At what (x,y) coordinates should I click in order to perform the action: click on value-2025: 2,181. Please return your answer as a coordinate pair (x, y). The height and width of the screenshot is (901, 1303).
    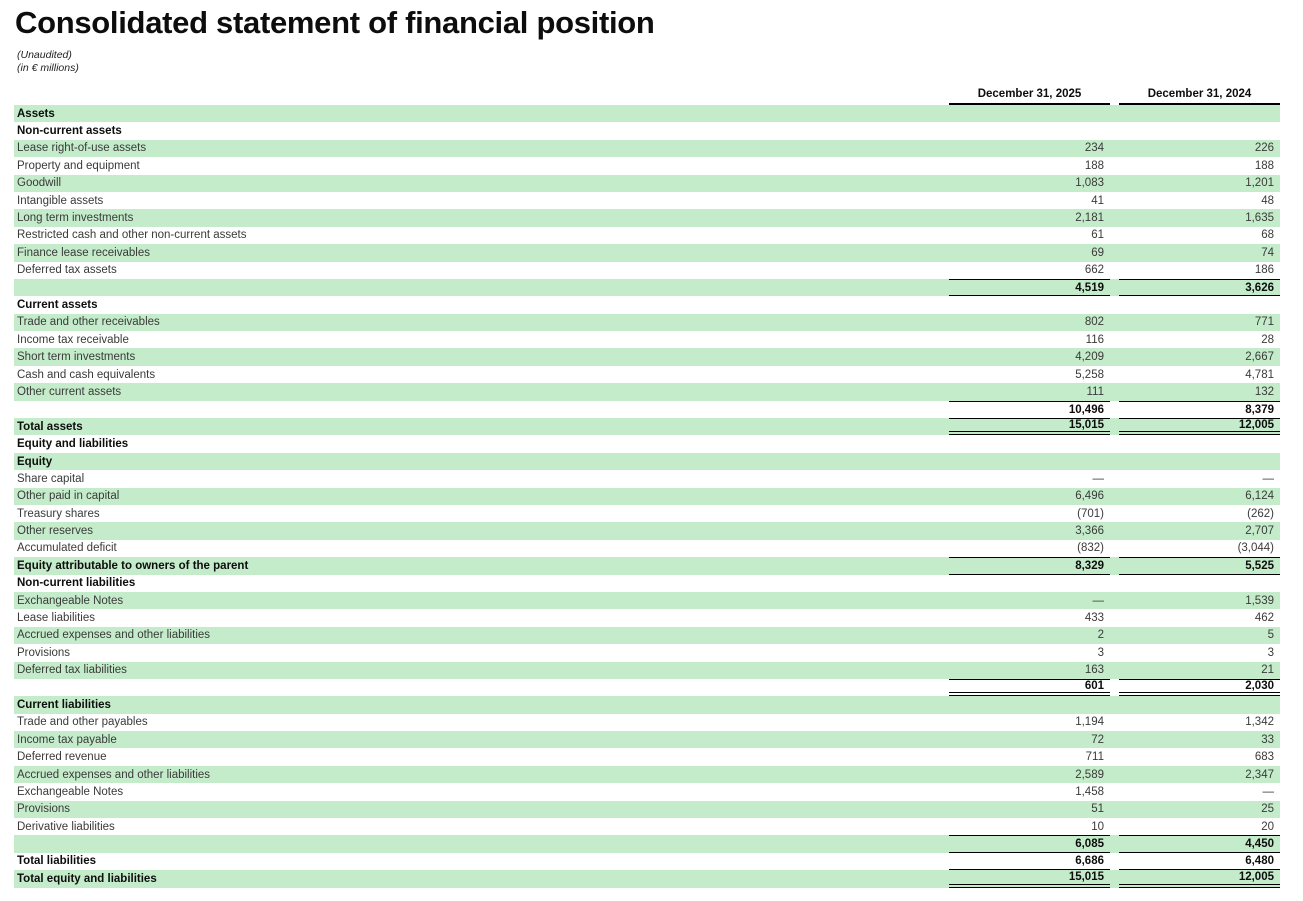
    Looking at the image, I should click on (1089, 218).